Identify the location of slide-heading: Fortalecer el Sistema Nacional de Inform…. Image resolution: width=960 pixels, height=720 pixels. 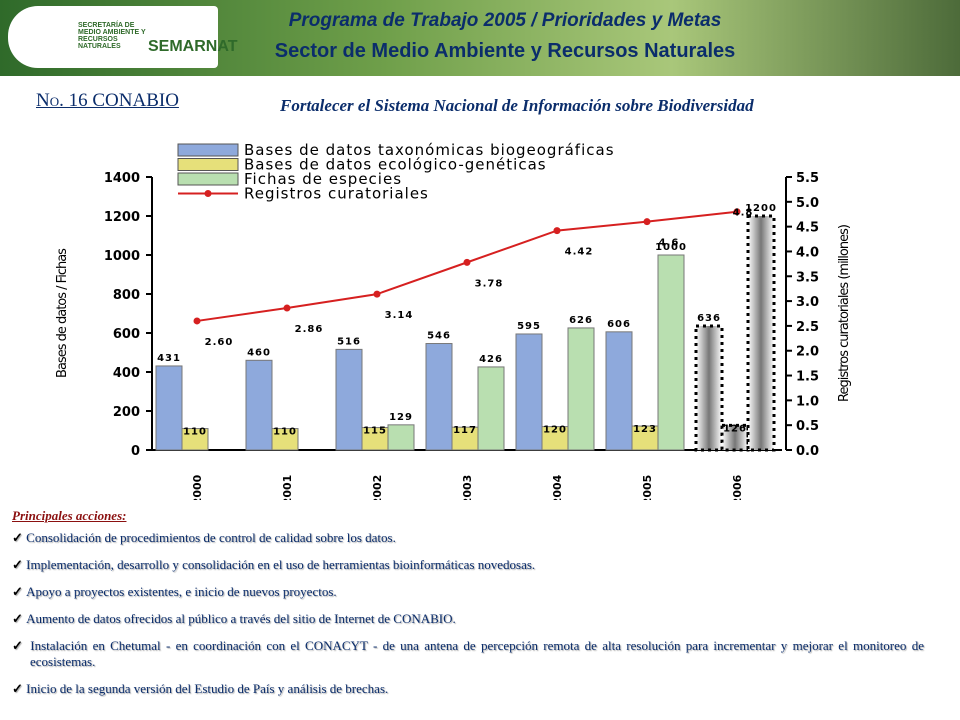
(517, 105).